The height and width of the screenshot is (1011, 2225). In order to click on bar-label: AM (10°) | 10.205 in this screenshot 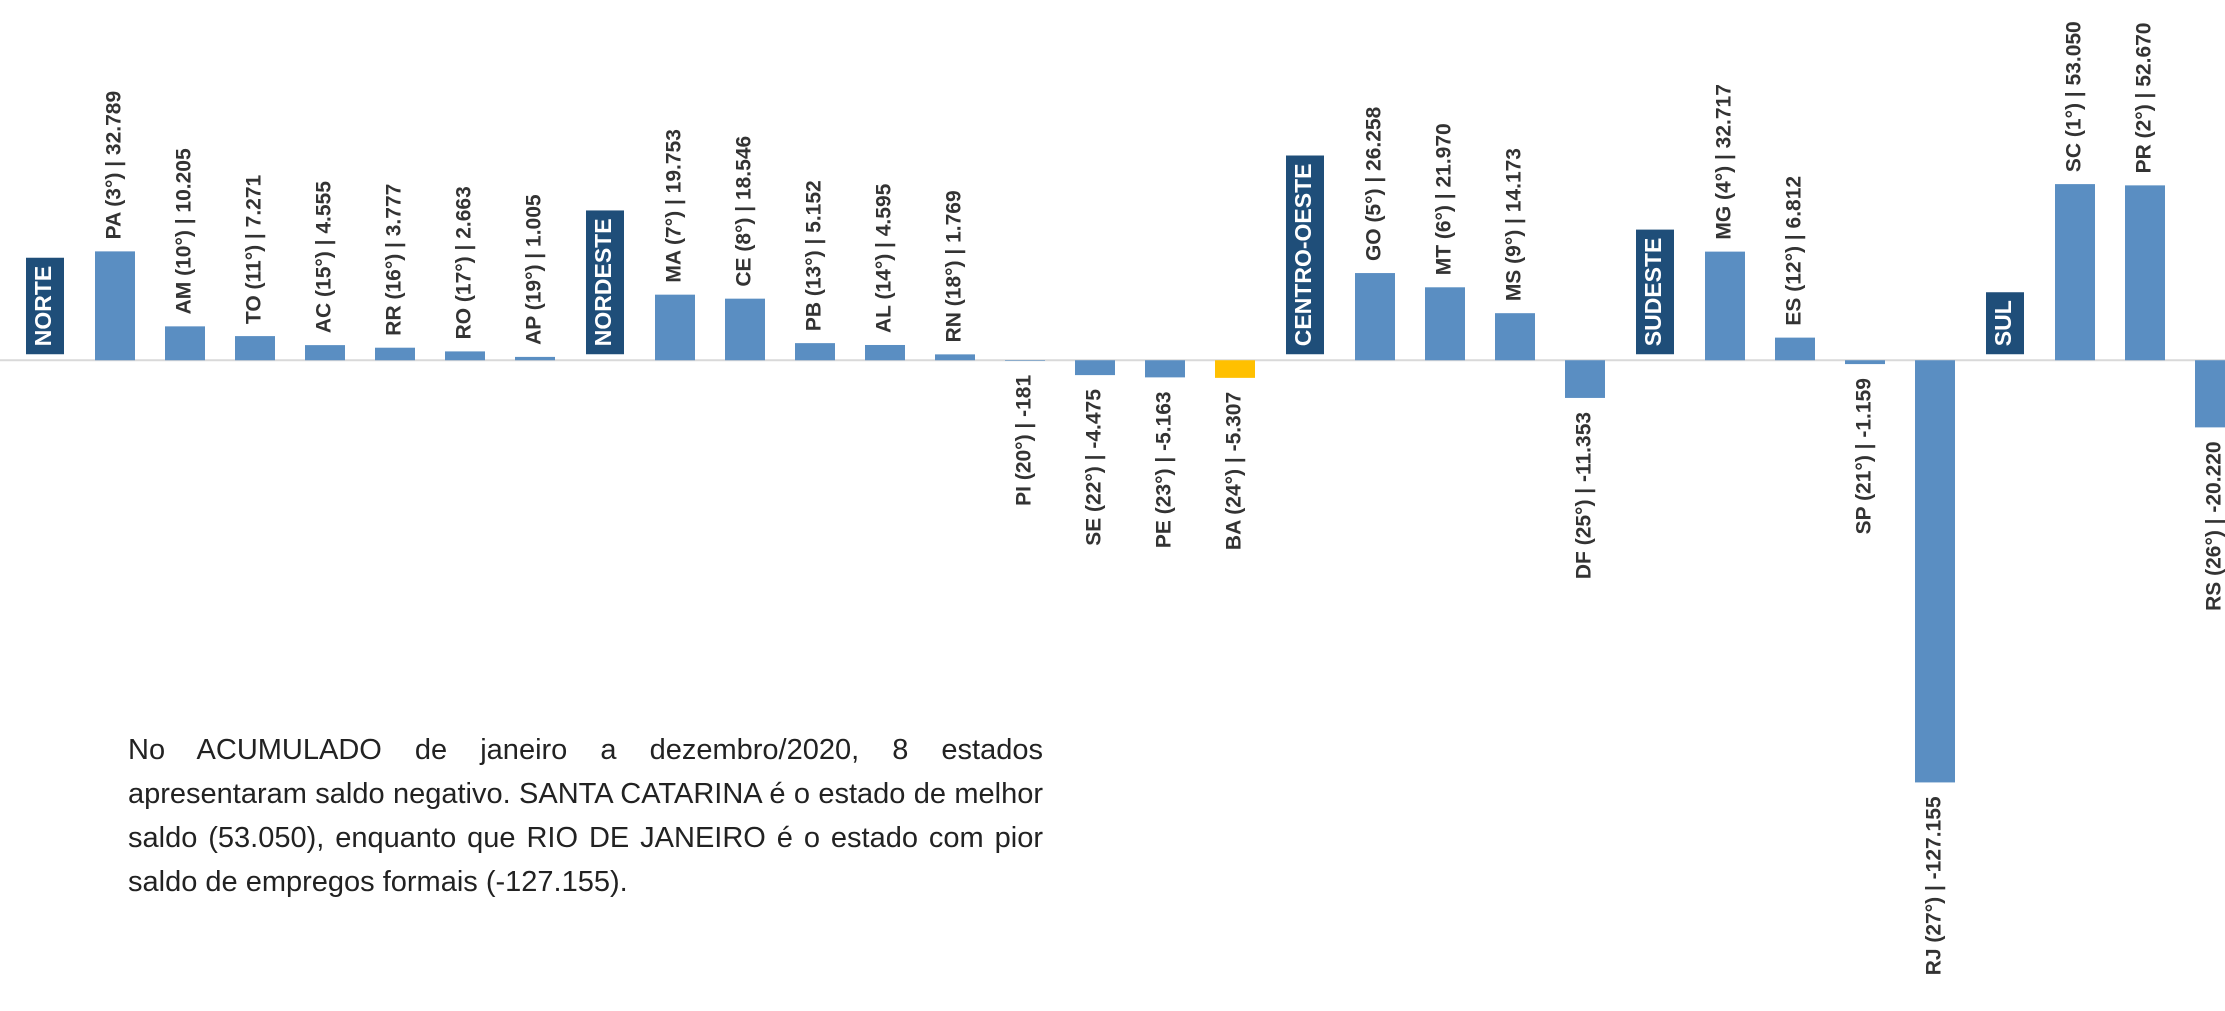, I will do `click(184, 231)`.